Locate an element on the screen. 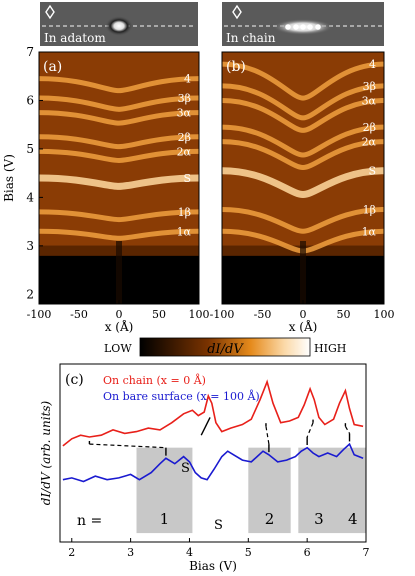 The height and width of the screenshot is (576, 415). colorbar: LOW dI/dV HIGH is located at coordinates (225, 347).